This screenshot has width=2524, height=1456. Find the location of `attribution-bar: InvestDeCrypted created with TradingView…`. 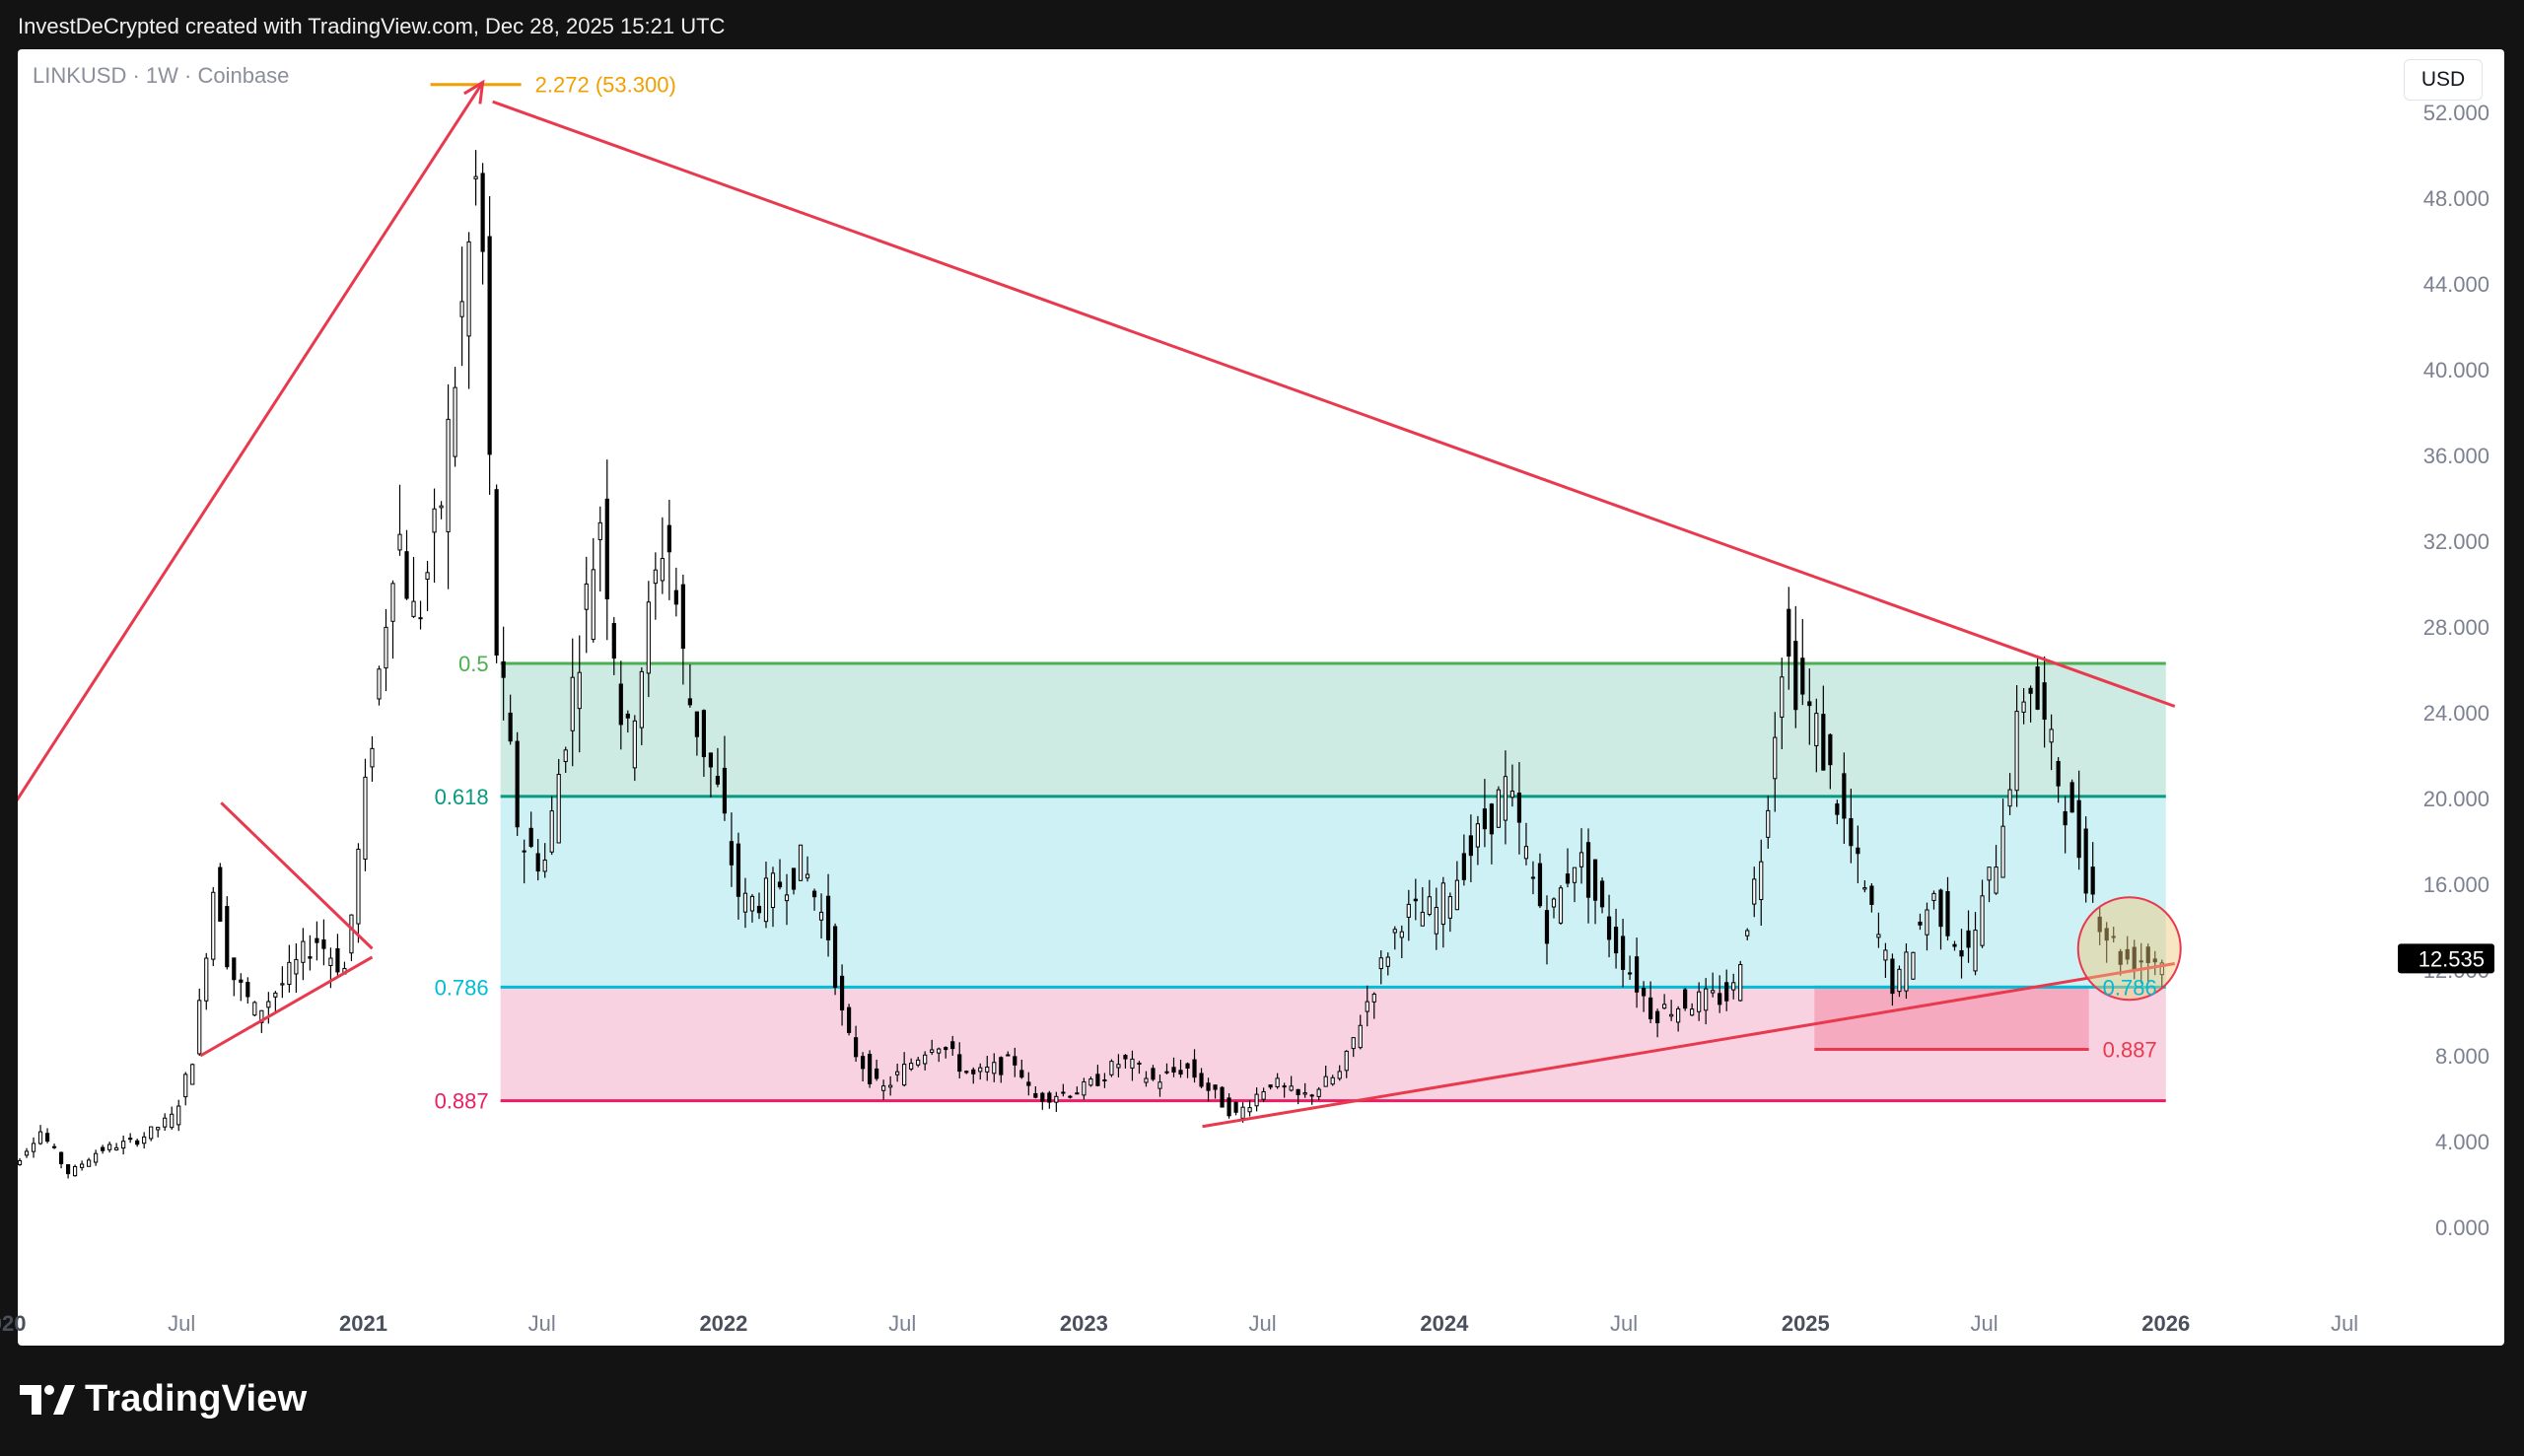

attribution-bar: InvestDeCrypted created with TradingView… is located at coordinates (1262, 24).